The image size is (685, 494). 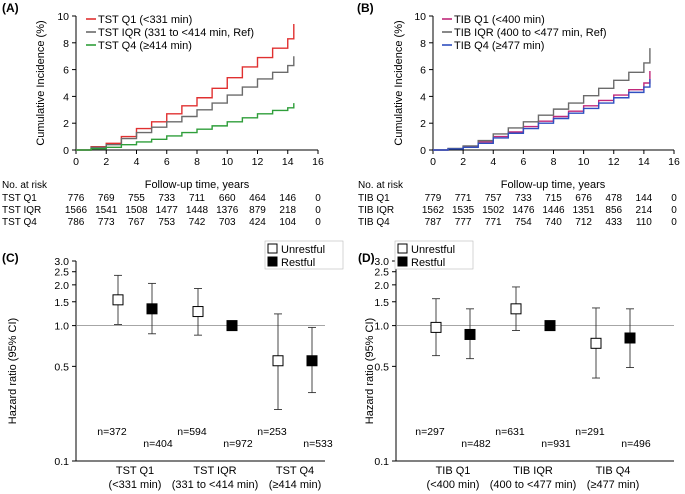 What do you see at coordinates (192, 432) in the screenshot?
I see `n-label: n=594` at bounding box center [192, 432].